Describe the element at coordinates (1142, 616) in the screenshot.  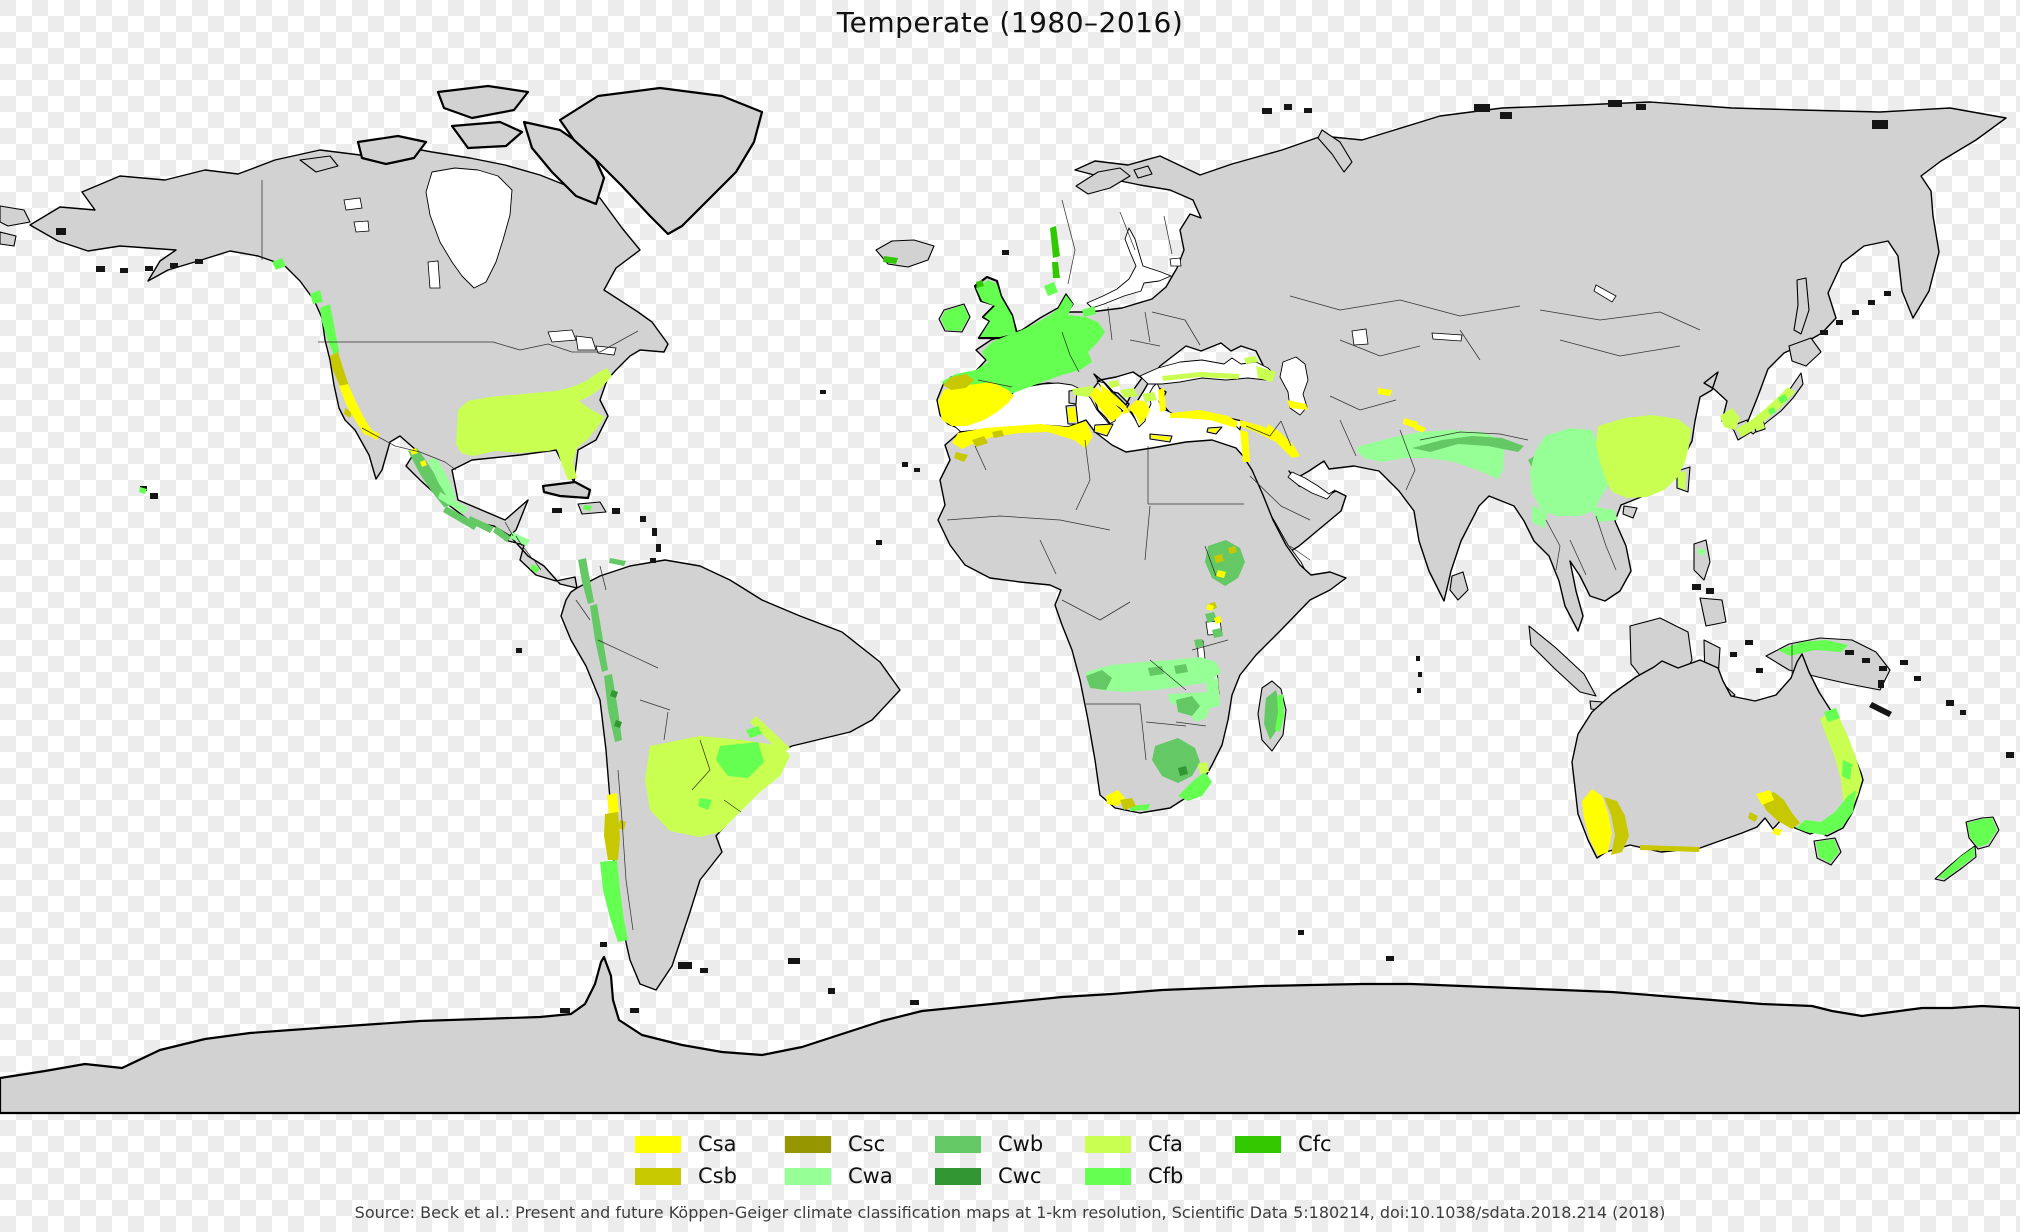
I see `landmass-africa` at that location.